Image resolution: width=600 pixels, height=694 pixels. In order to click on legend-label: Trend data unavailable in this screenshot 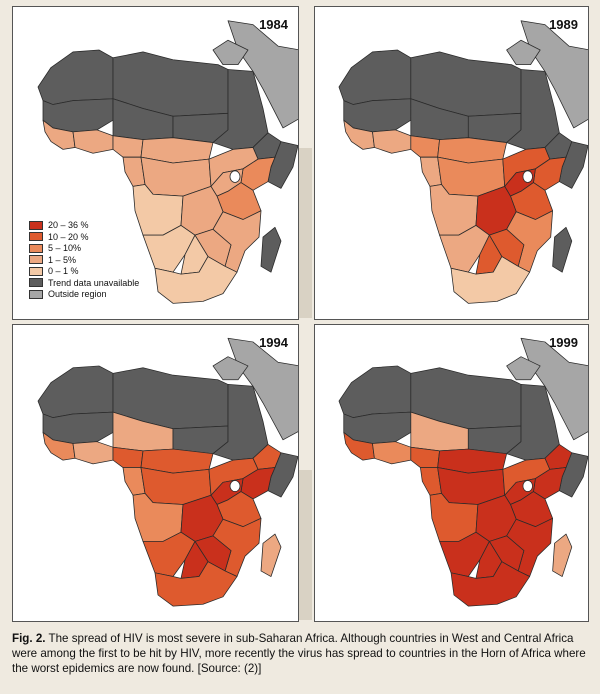, I will do `click(94, 282)`.